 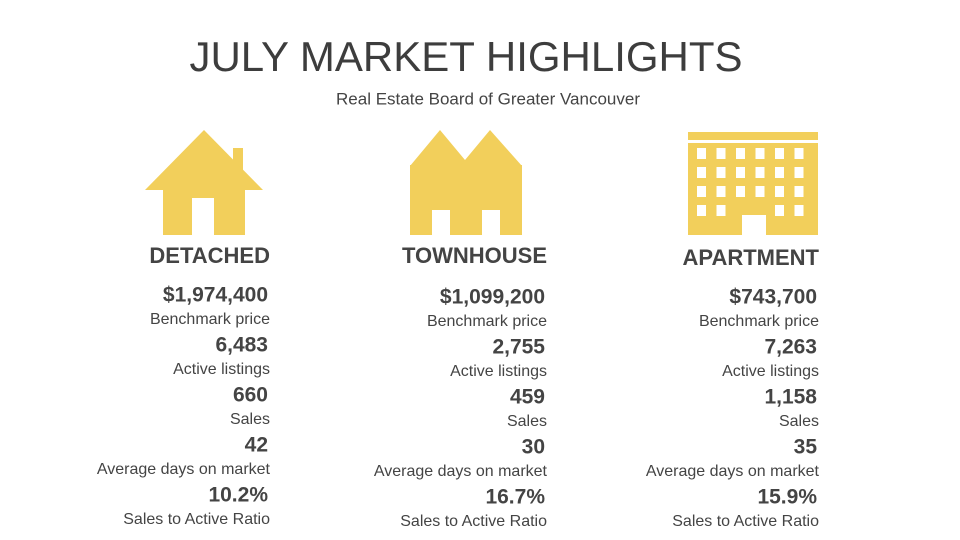 What do you see at coordinates (209, 255) in the screenshot?
I see `column-heading: DETACHED` at bounding box center [209, 255].